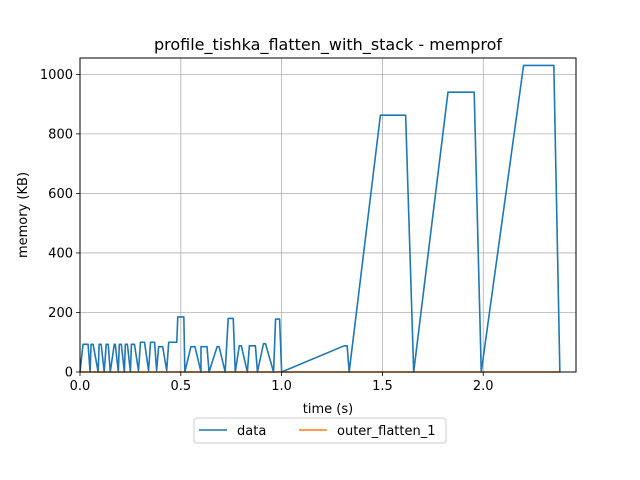 The height and width of the screenshot is (480, 640). Describe the element at coordinates (60, 224) in the screenshot. I see `y-axis-ticks: 0 200 400 600 800 1000` at that location.